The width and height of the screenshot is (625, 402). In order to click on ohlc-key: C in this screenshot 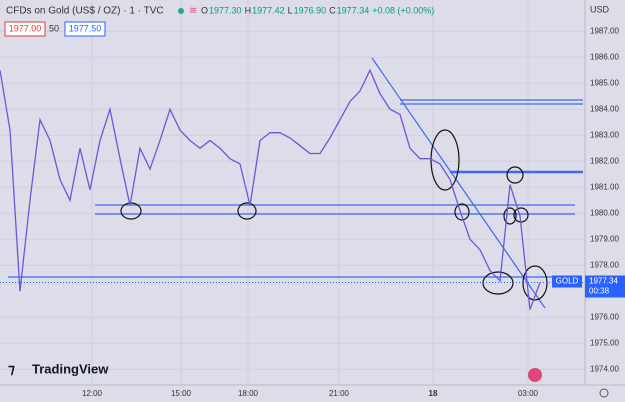, I will do `click(332, 10)`.